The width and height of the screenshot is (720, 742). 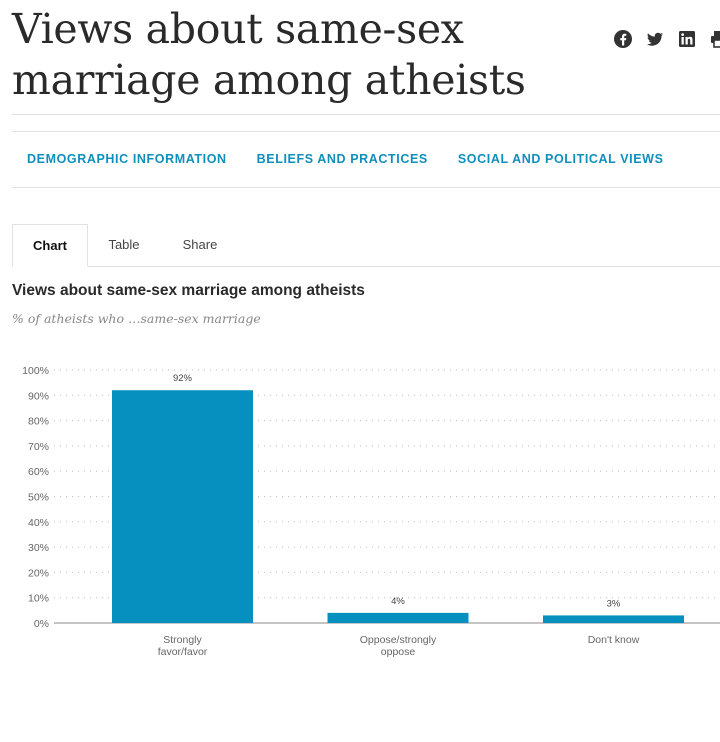 What do you see at coordinates (38, 498) in the screenshot?
I see `y-tick-label: 50%` at bounding box center [38, 498].